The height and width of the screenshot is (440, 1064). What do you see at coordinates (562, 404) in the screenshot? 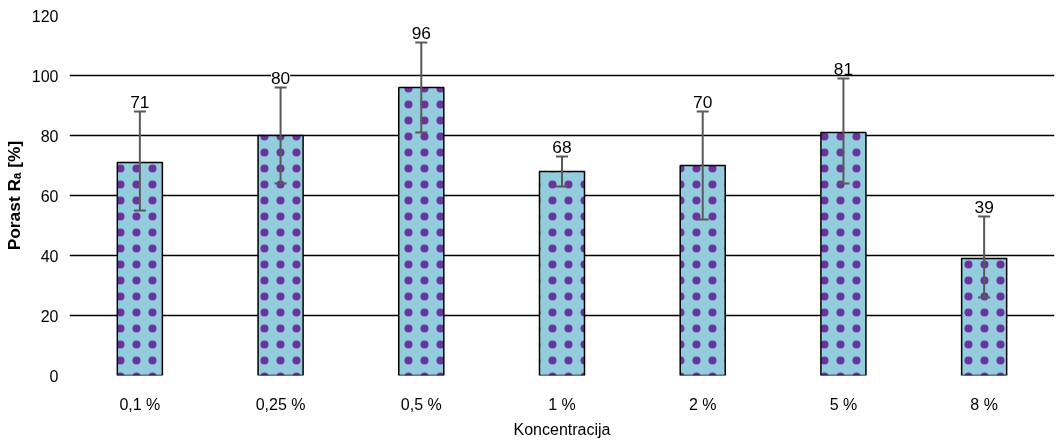
I see `x-tick-label: 1 %` at bounding box center [562, 404].